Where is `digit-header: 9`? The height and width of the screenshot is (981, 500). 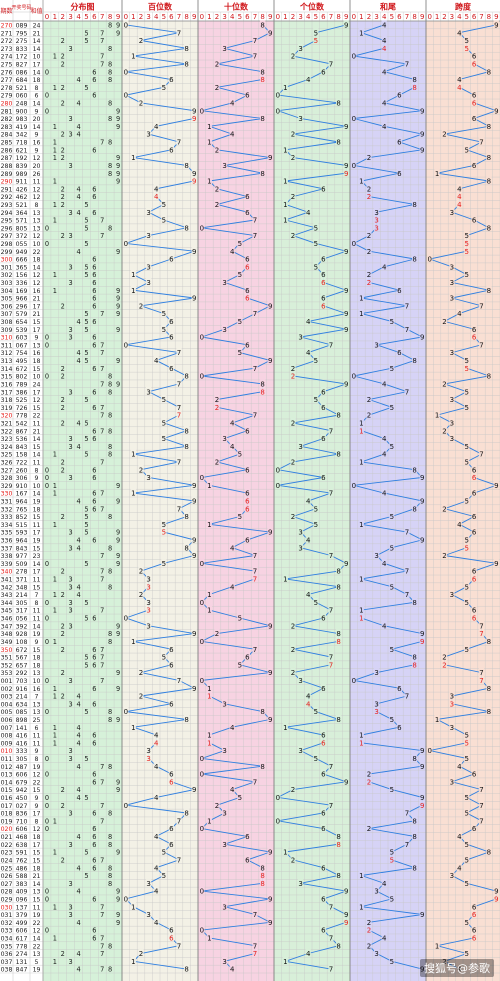 digit-header: 9 is located at coordinates (422, 17).